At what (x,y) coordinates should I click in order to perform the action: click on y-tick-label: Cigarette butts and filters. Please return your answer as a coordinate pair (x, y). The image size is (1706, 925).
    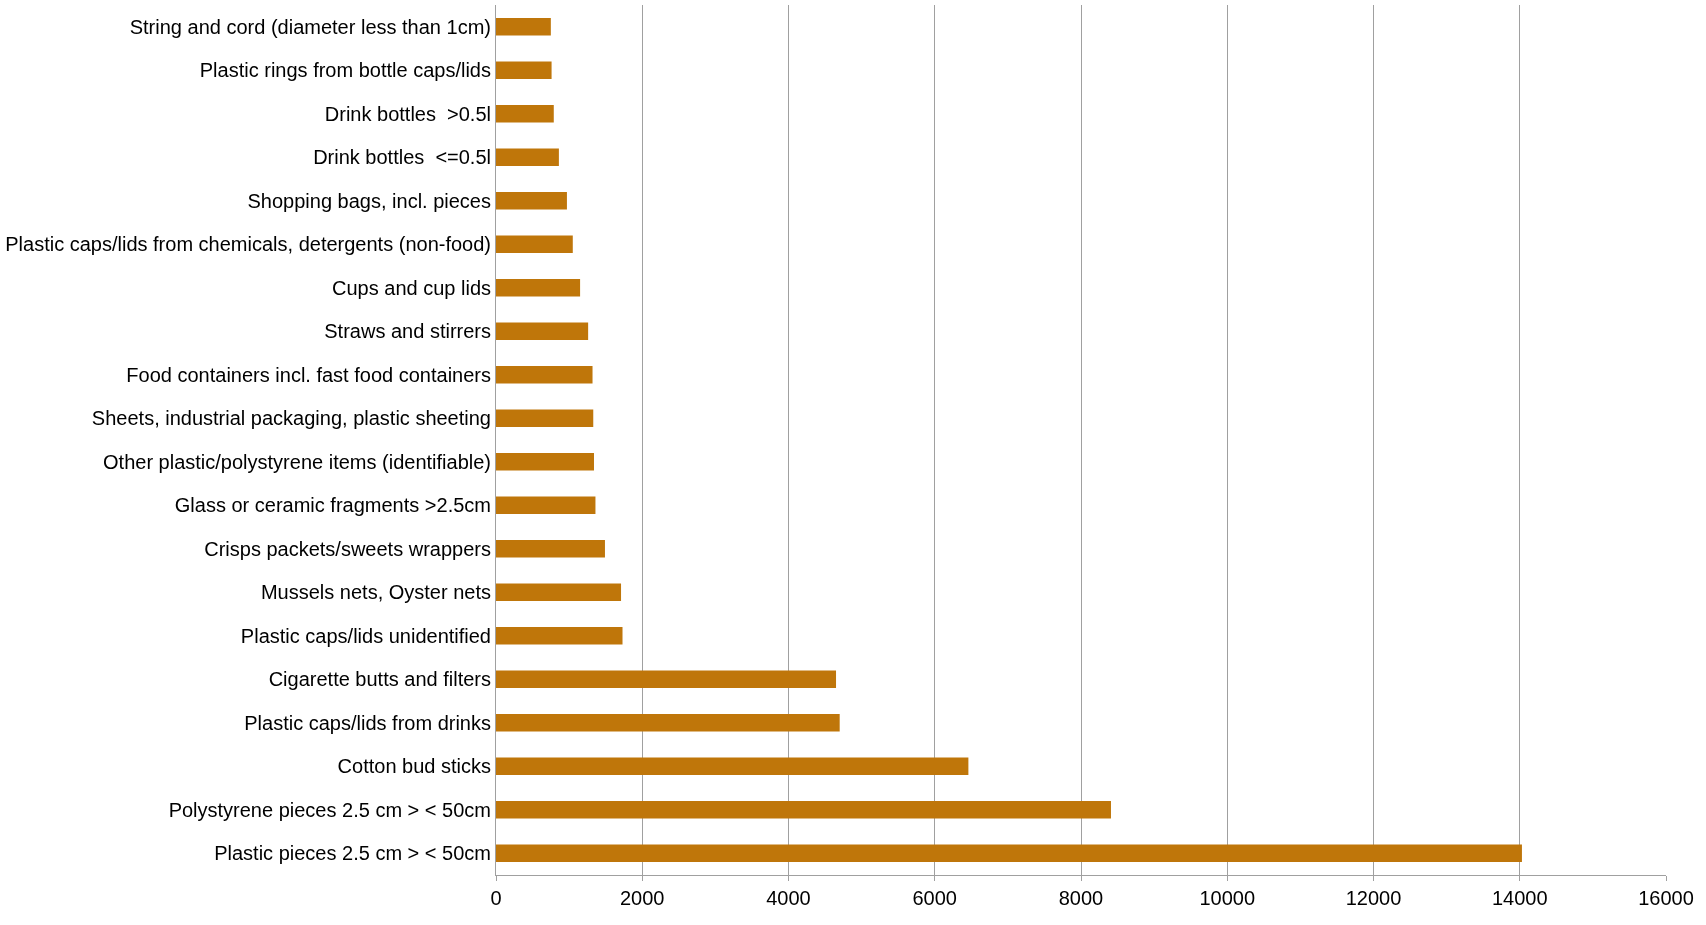
    Looking at the image, I should click on (379, 679).